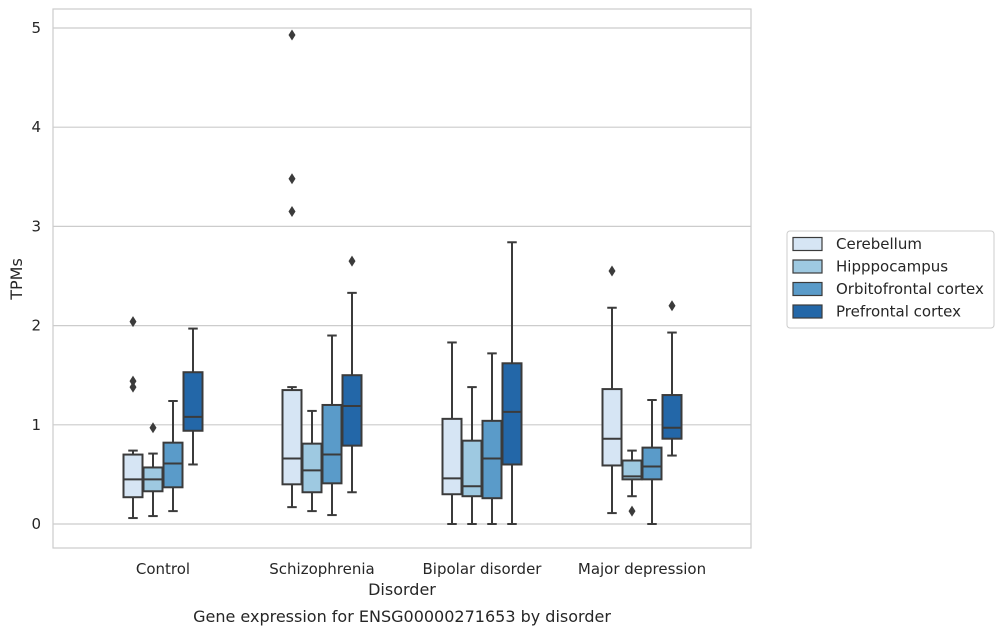  I want to click on y-tick-labels: 0 1 2 3 4 5, so click(36, 276).